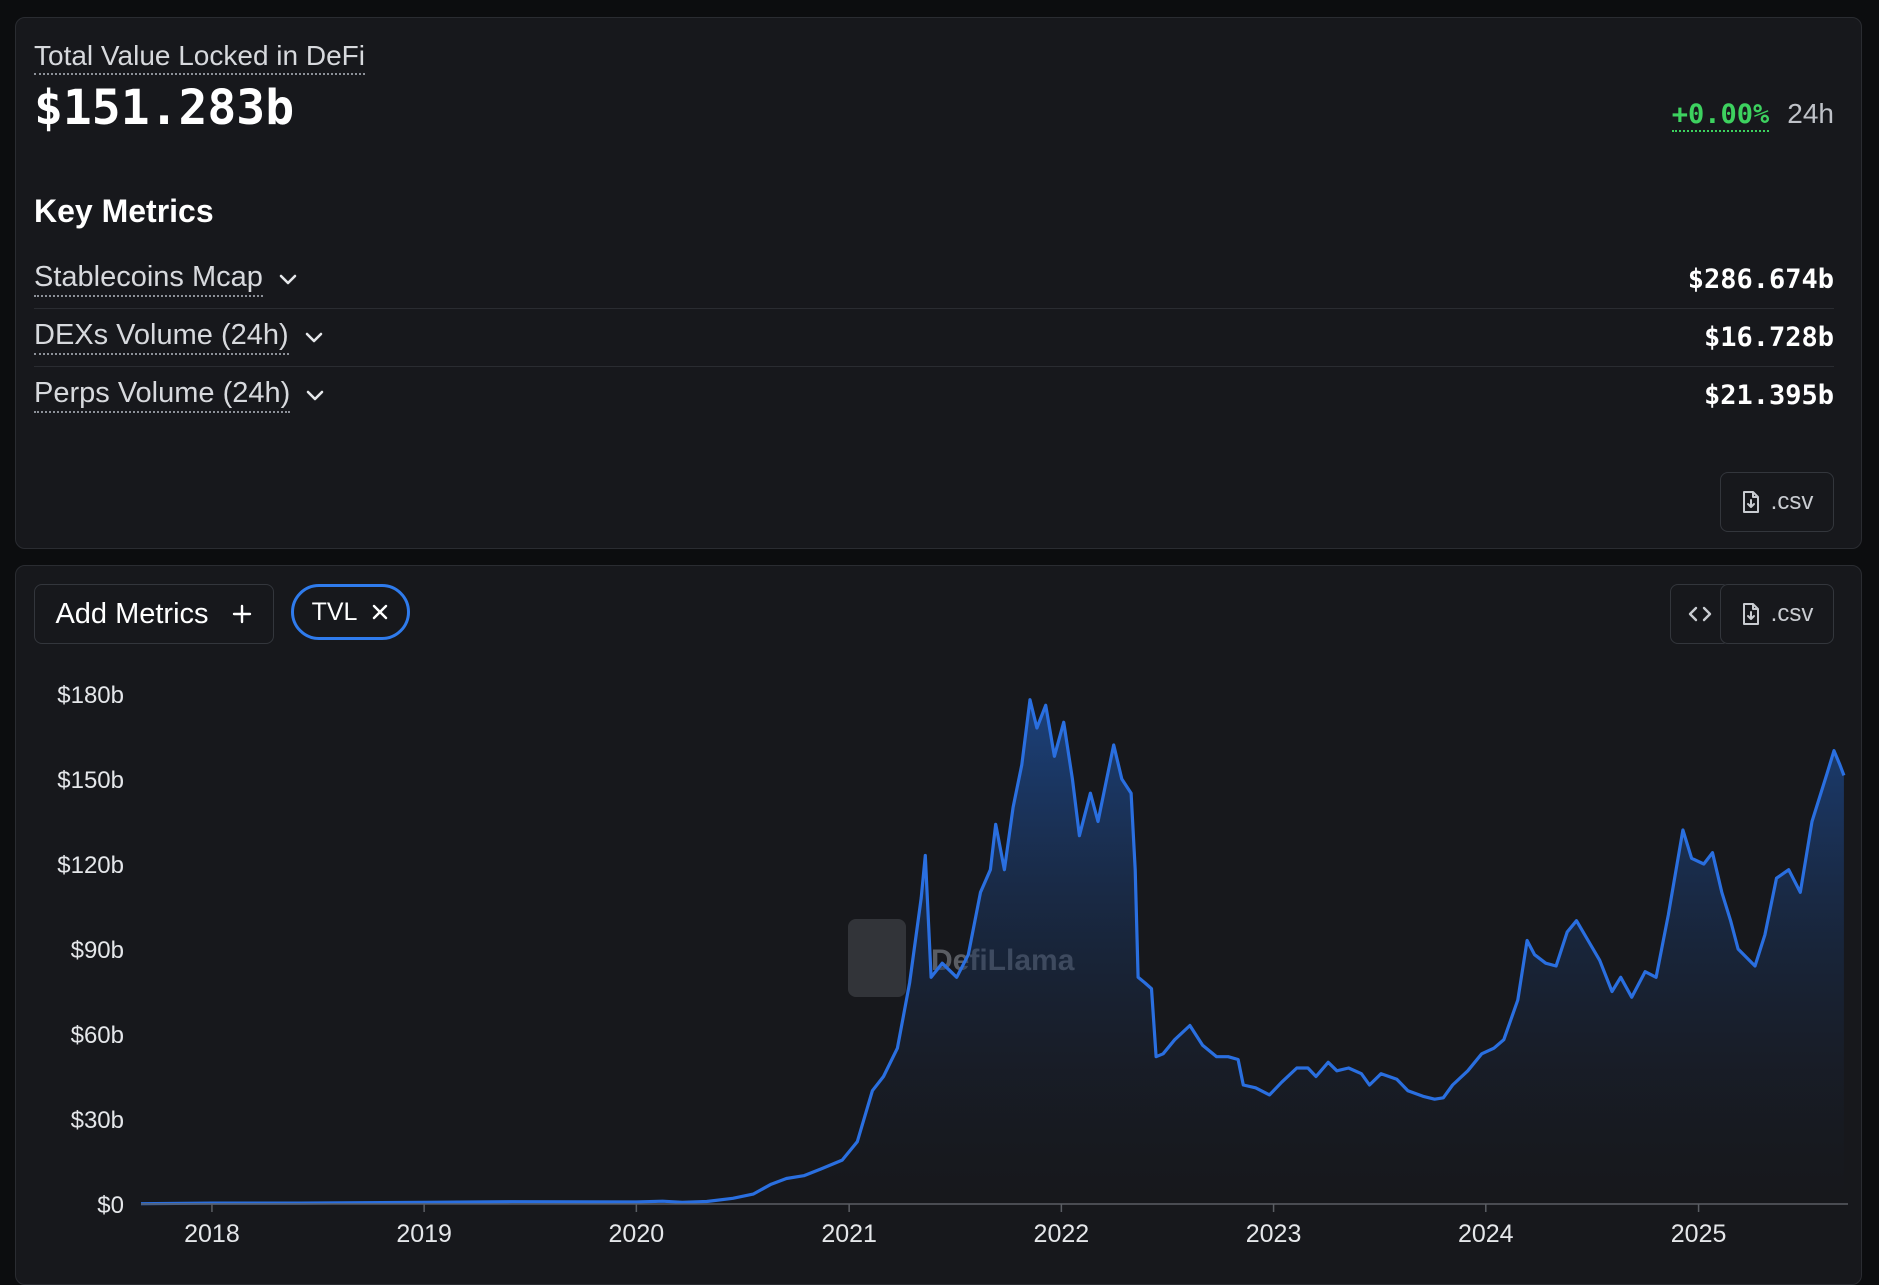  I want to click on tvl-value: $151.283b, so click(164, 108).